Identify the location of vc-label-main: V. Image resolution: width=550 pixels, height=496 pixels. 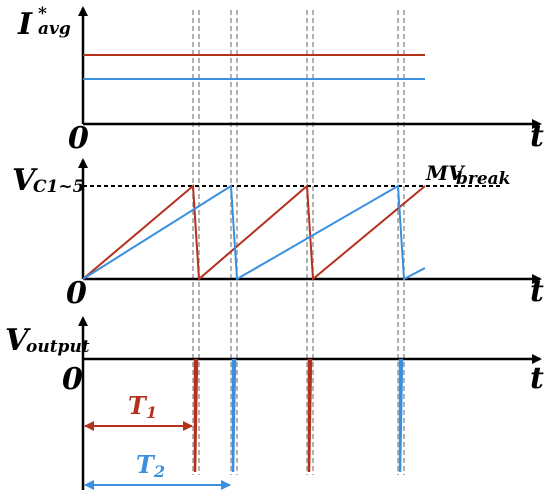
(25, 180).